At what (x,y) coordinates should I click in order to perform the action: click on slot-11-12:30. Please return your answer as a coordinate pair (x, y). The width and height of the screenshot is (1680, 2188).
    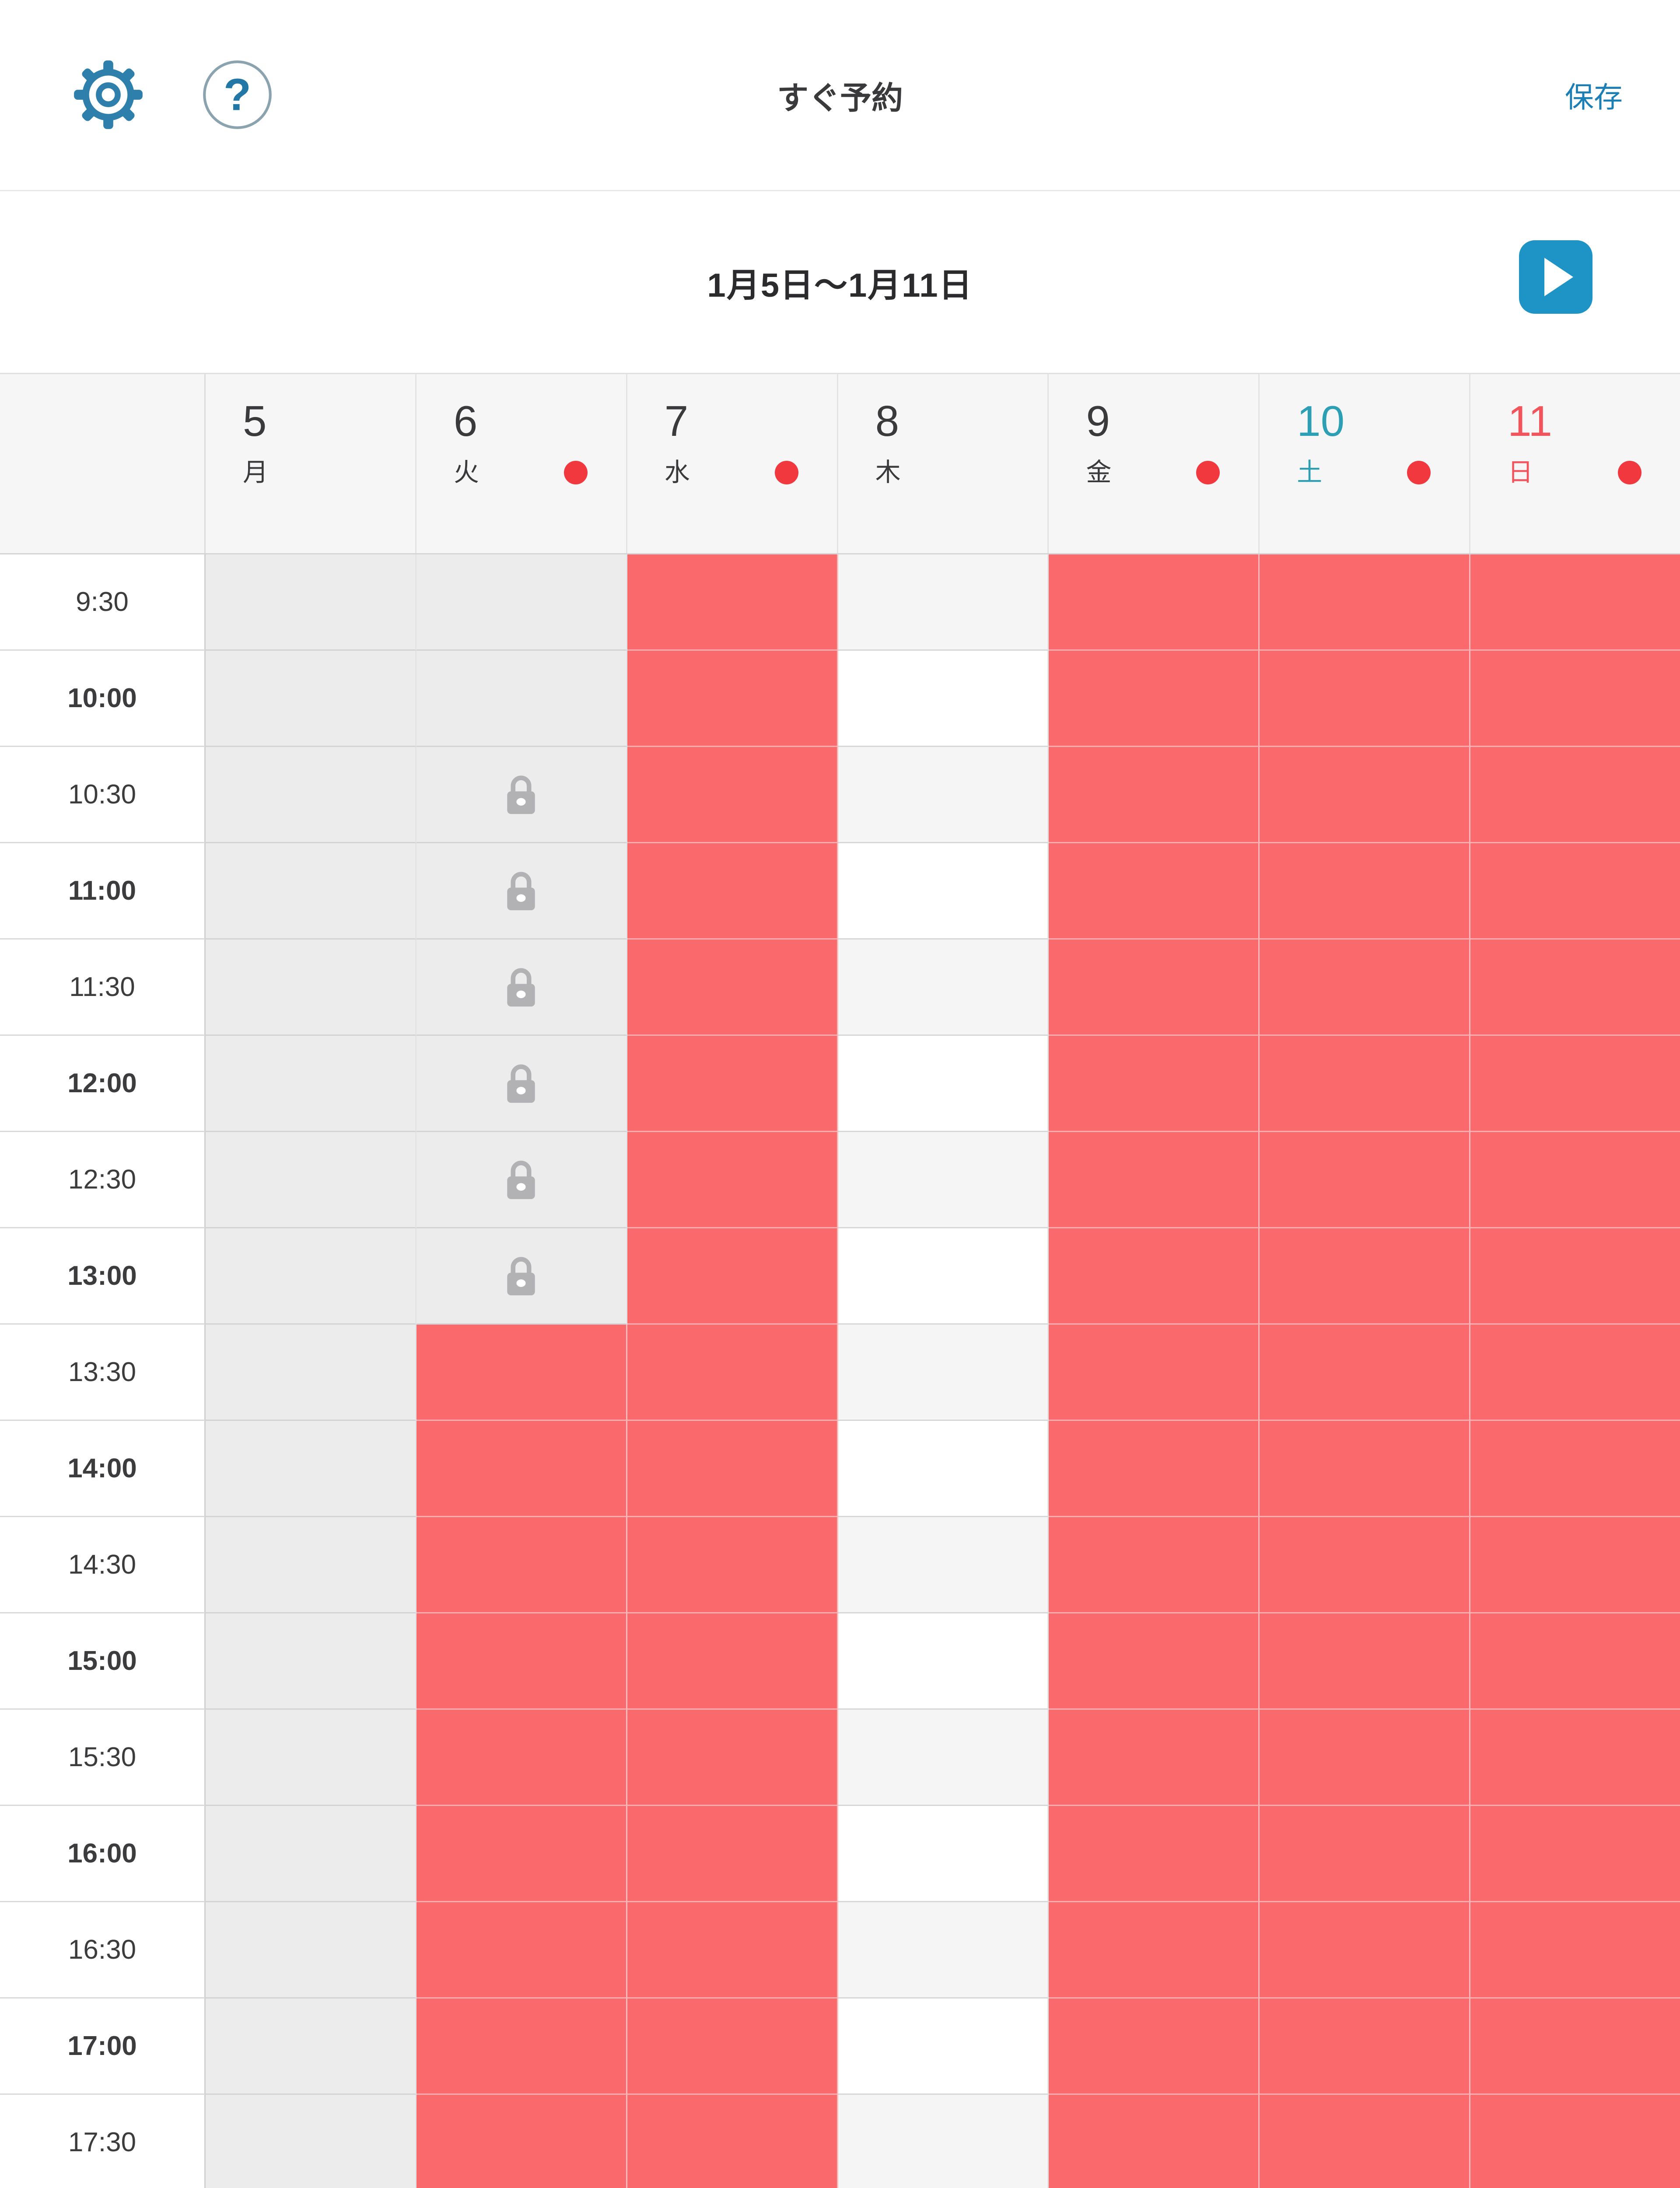
    Looking at the image, I should click on (1575, 1180).